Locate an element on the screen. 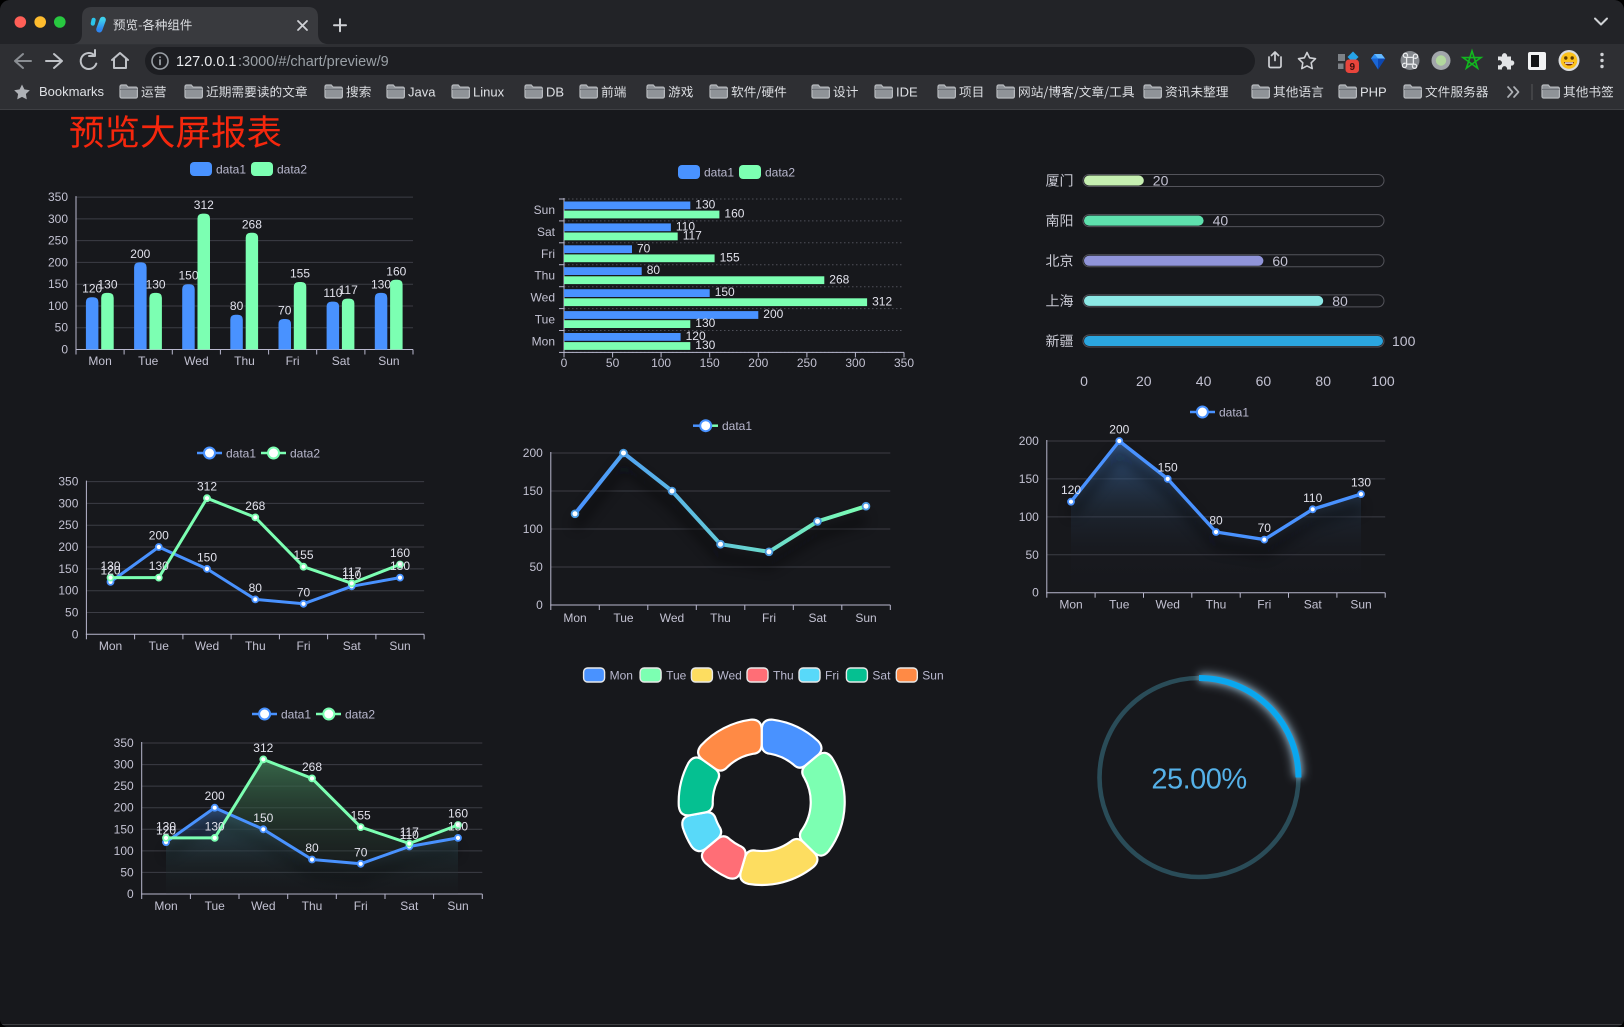 Image resolution: width=1624 pixels, height=1027 pixels. svg-text: 127.0.0.1 is located at coordinates (206, 62).